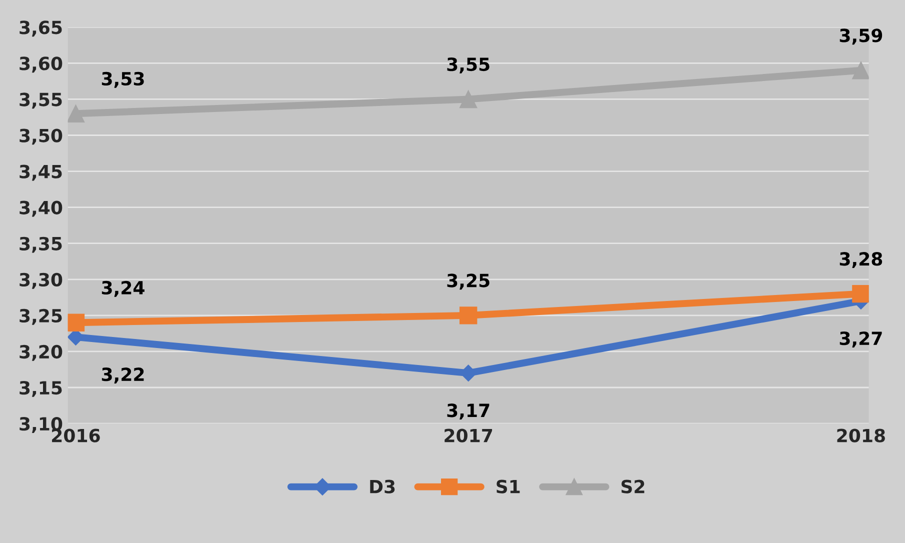 Image resolution: width=905 pixels, height=543 pixels. What do you see at coordinates (41, 64) in the screenshot?
I see `y-tick-label: 3,60` at bounding box center [41, 64].